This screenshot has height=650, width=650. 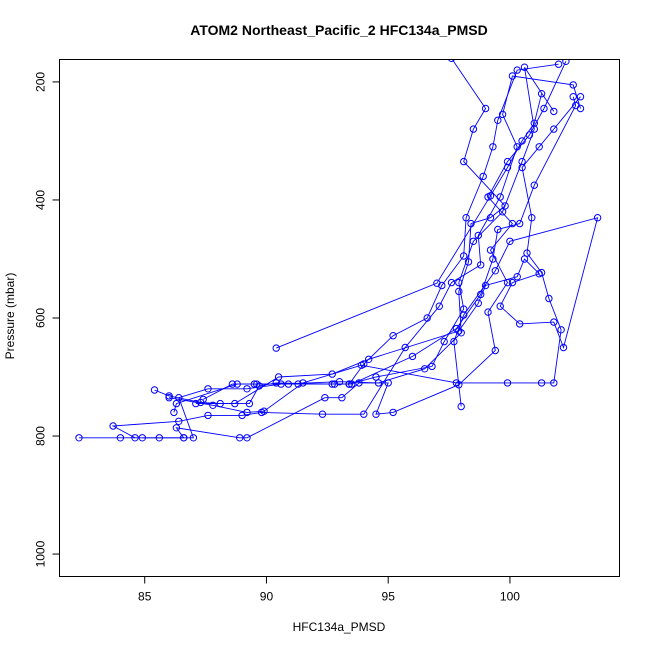 What do you see at coordinates (339, 627) in the screenshot?
I see `x-axis-label: HFC134a_PMSD` at bounding box center [339, 627].